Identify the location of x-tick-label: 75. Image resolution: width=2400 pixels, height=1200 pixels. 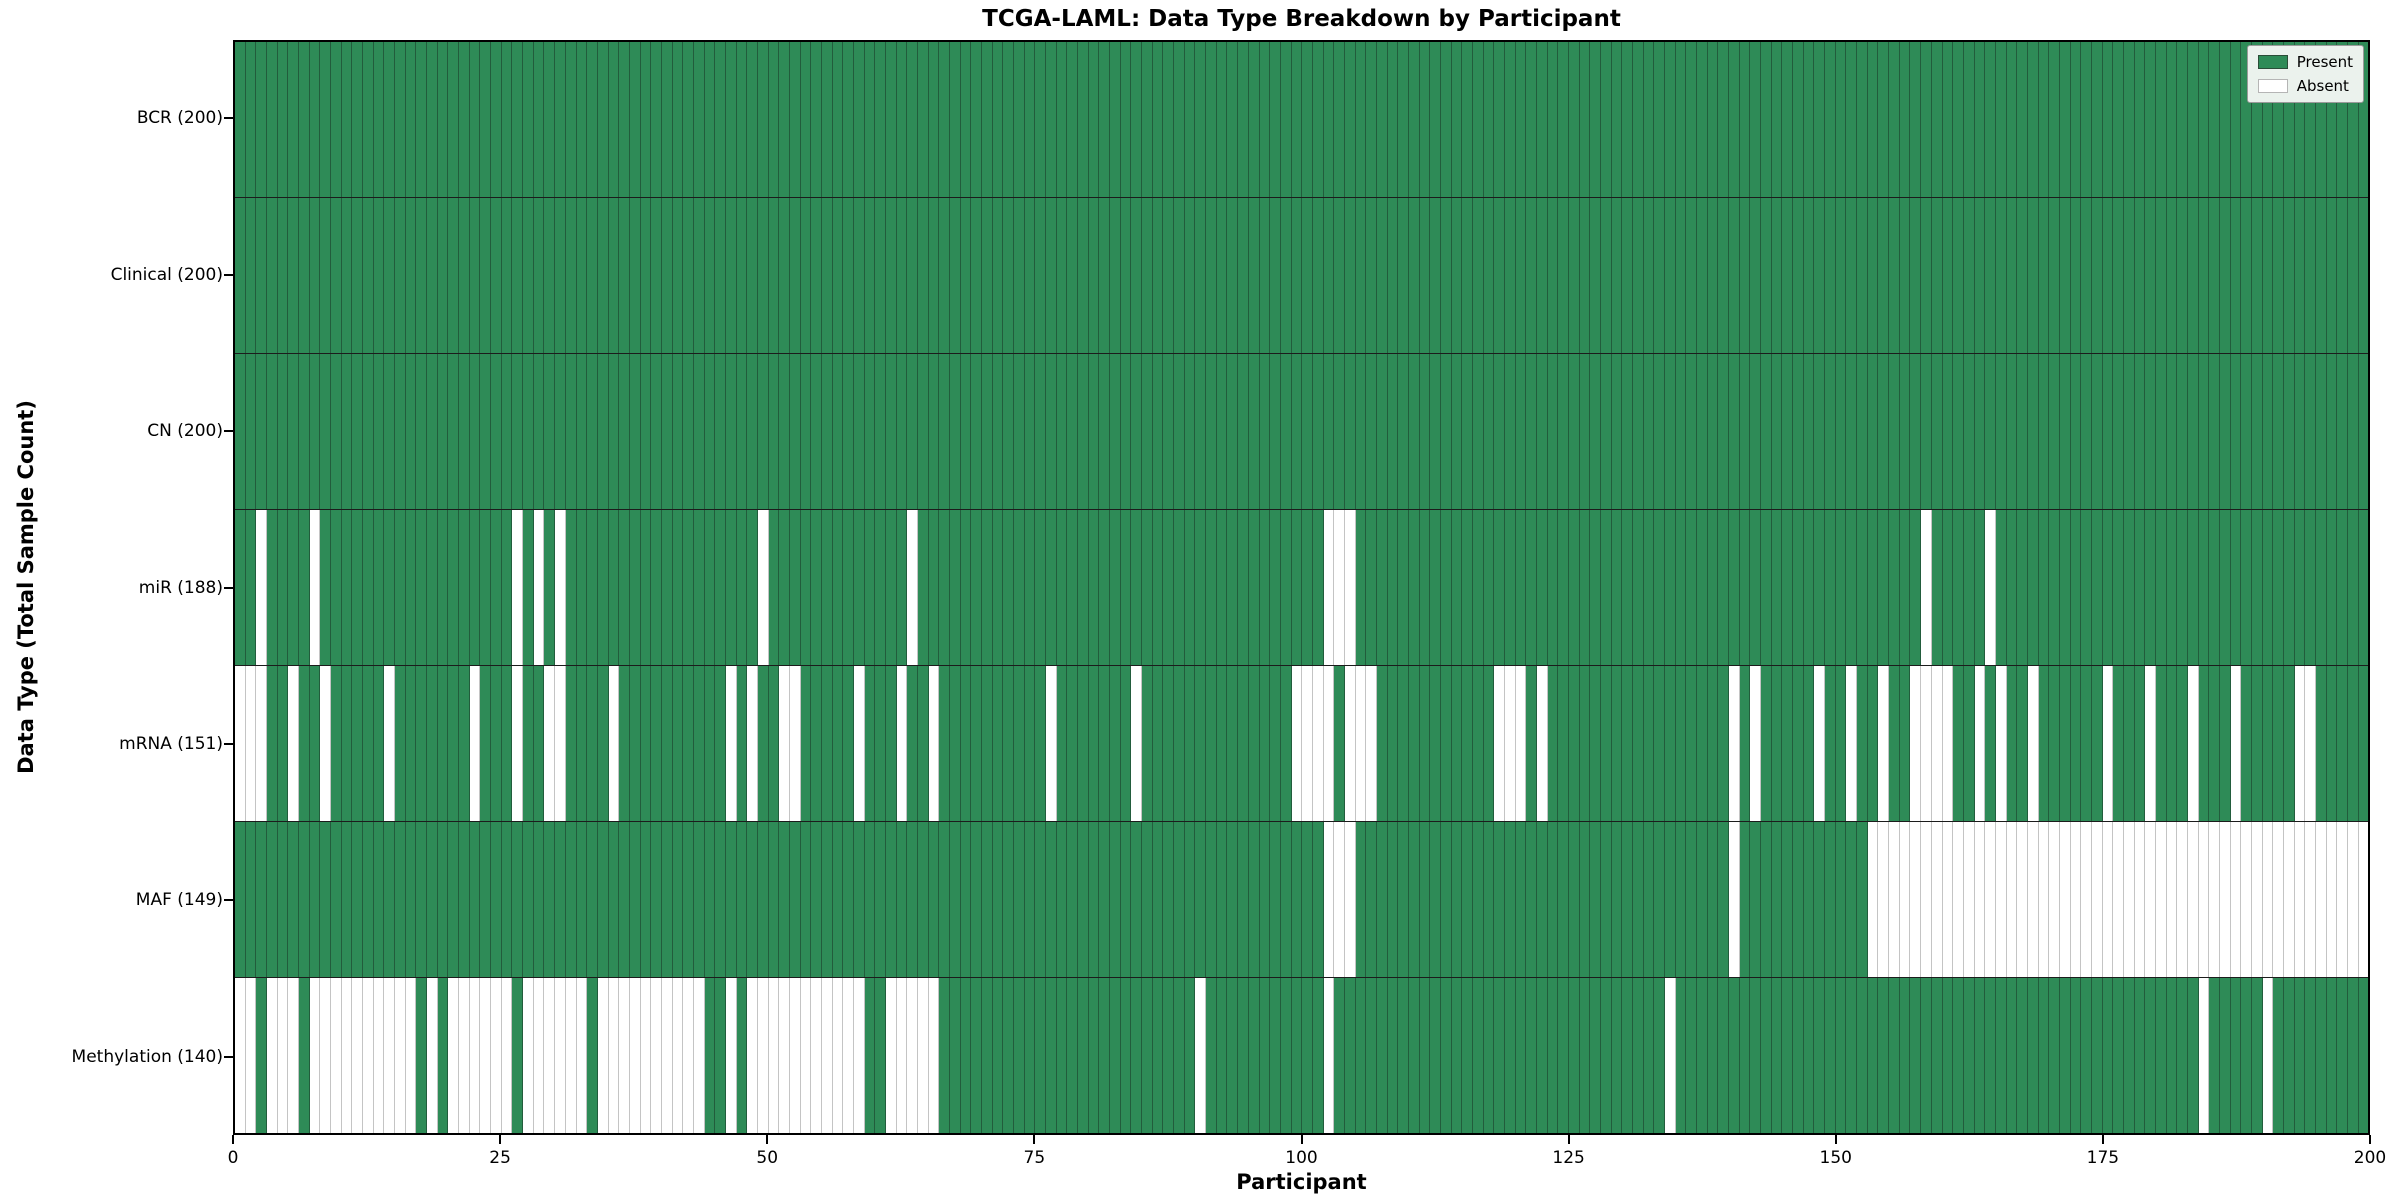
(1034, 1158).